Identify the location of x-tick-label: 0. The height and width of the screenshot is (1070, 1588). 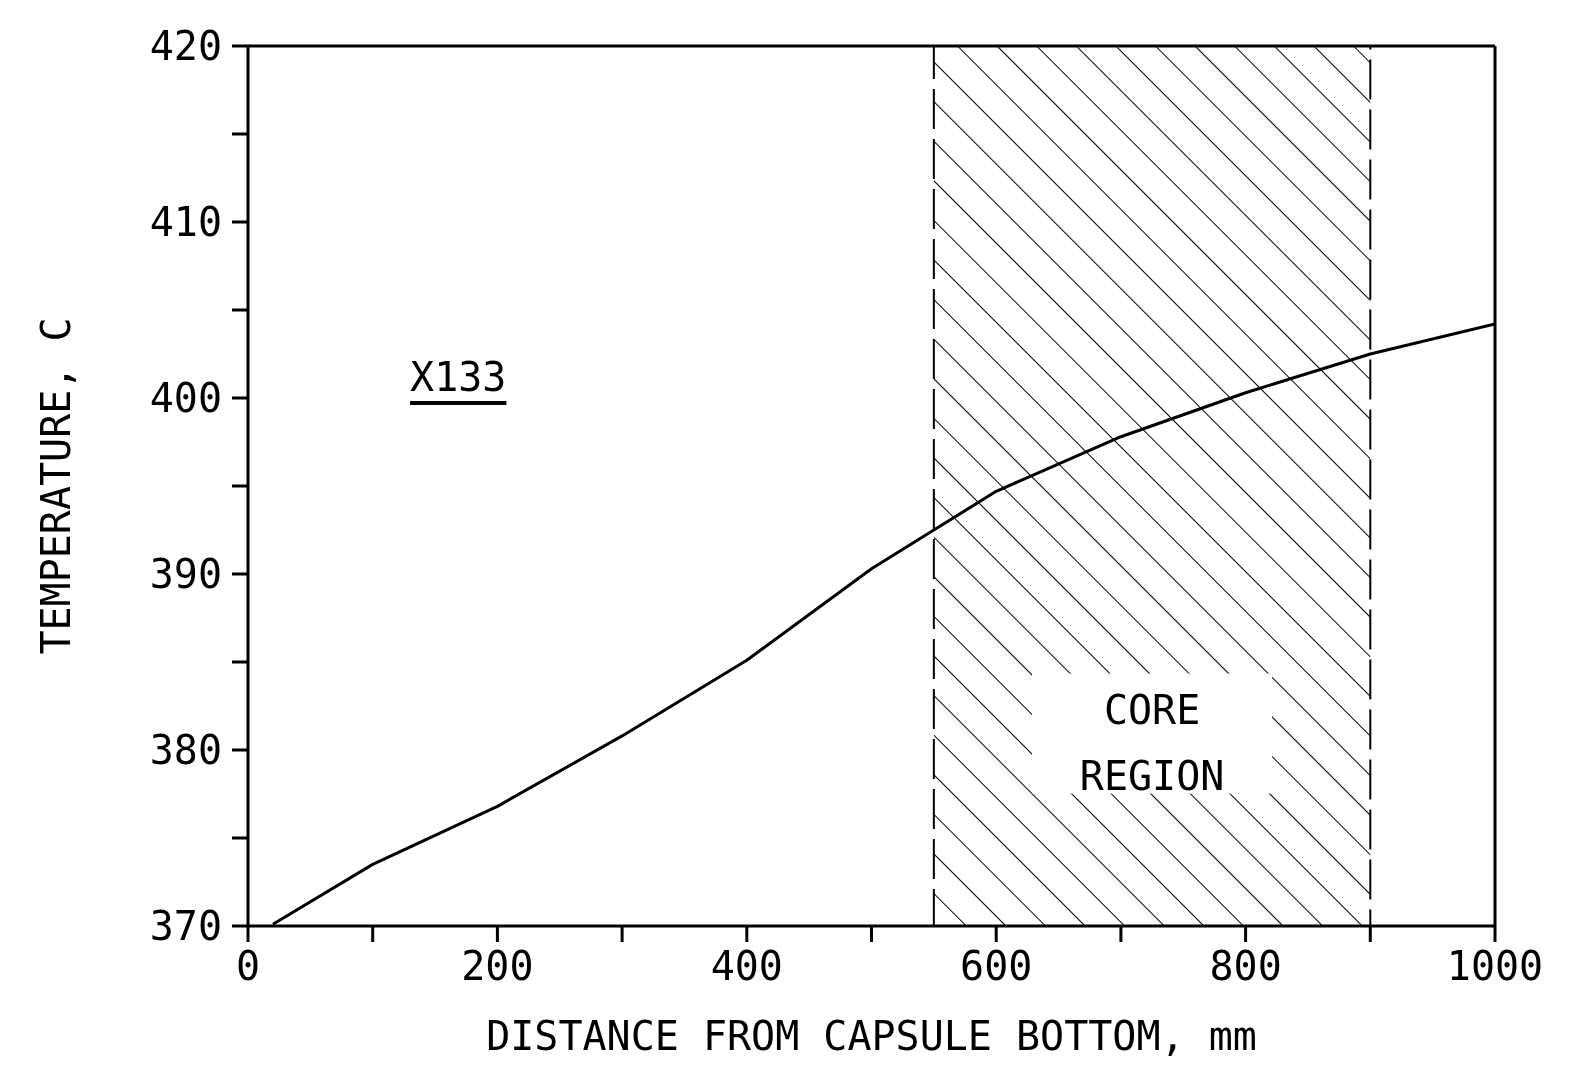
(248, 966).